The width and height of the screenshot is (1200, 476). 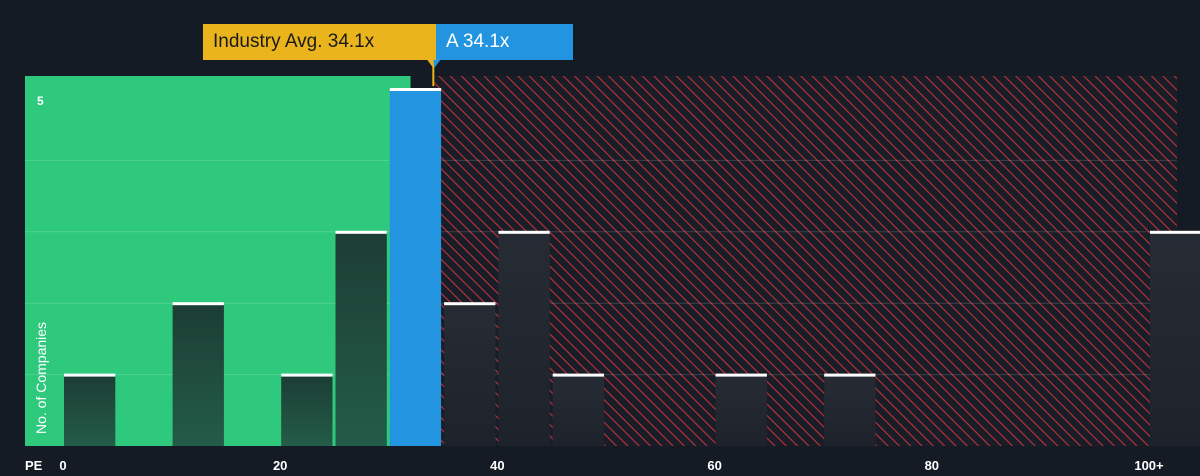 What do you see at coordinates (497, 465) in the screenshot?
I see `x-tick-40: 40` at bounding box center [497, 465].